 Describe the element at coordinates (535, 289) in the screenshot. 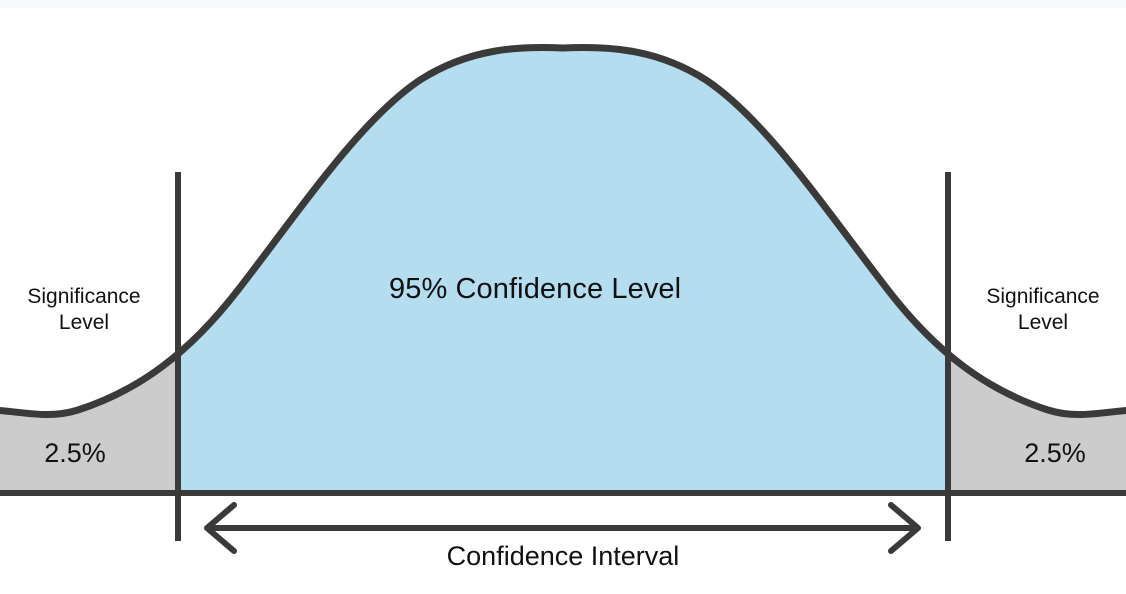

I see `confidence-level-label: 95% Confidence Level` at that location.